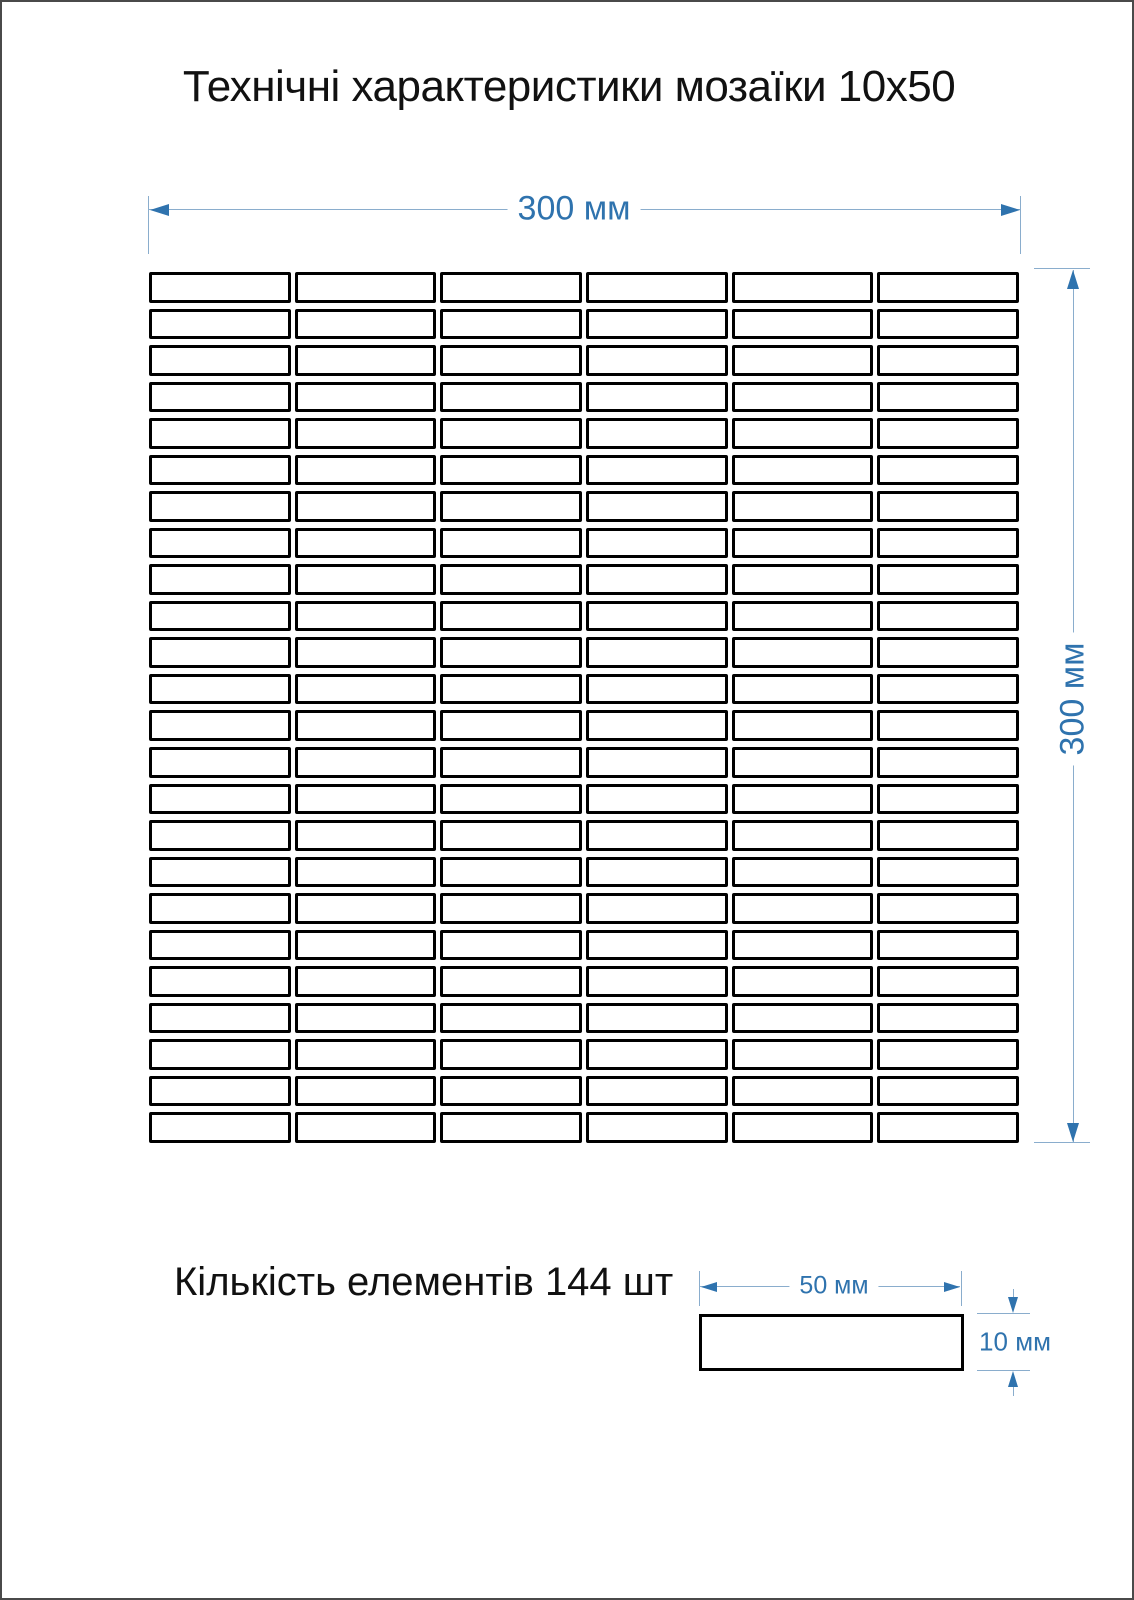 This screenshot has width=1134, height=1600. What do you see at coordinates (831, 1342) in the screenshot?
I see `detail-tile` at bounding box center [831, 1342].